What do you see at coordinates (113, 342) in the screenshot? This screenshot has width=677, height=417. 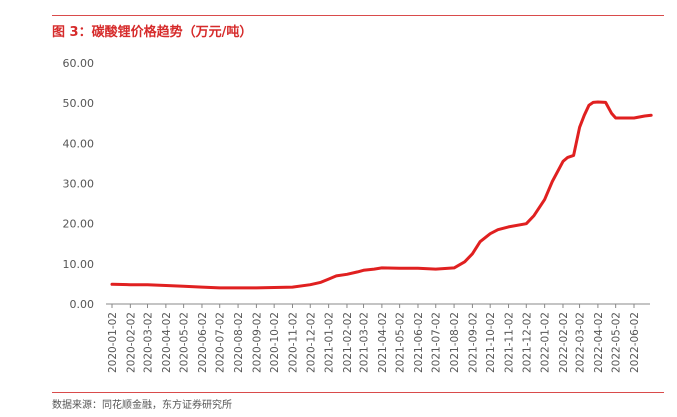 I see `x-tick-label: 2020-01-02` at bounding box center [113, 342].